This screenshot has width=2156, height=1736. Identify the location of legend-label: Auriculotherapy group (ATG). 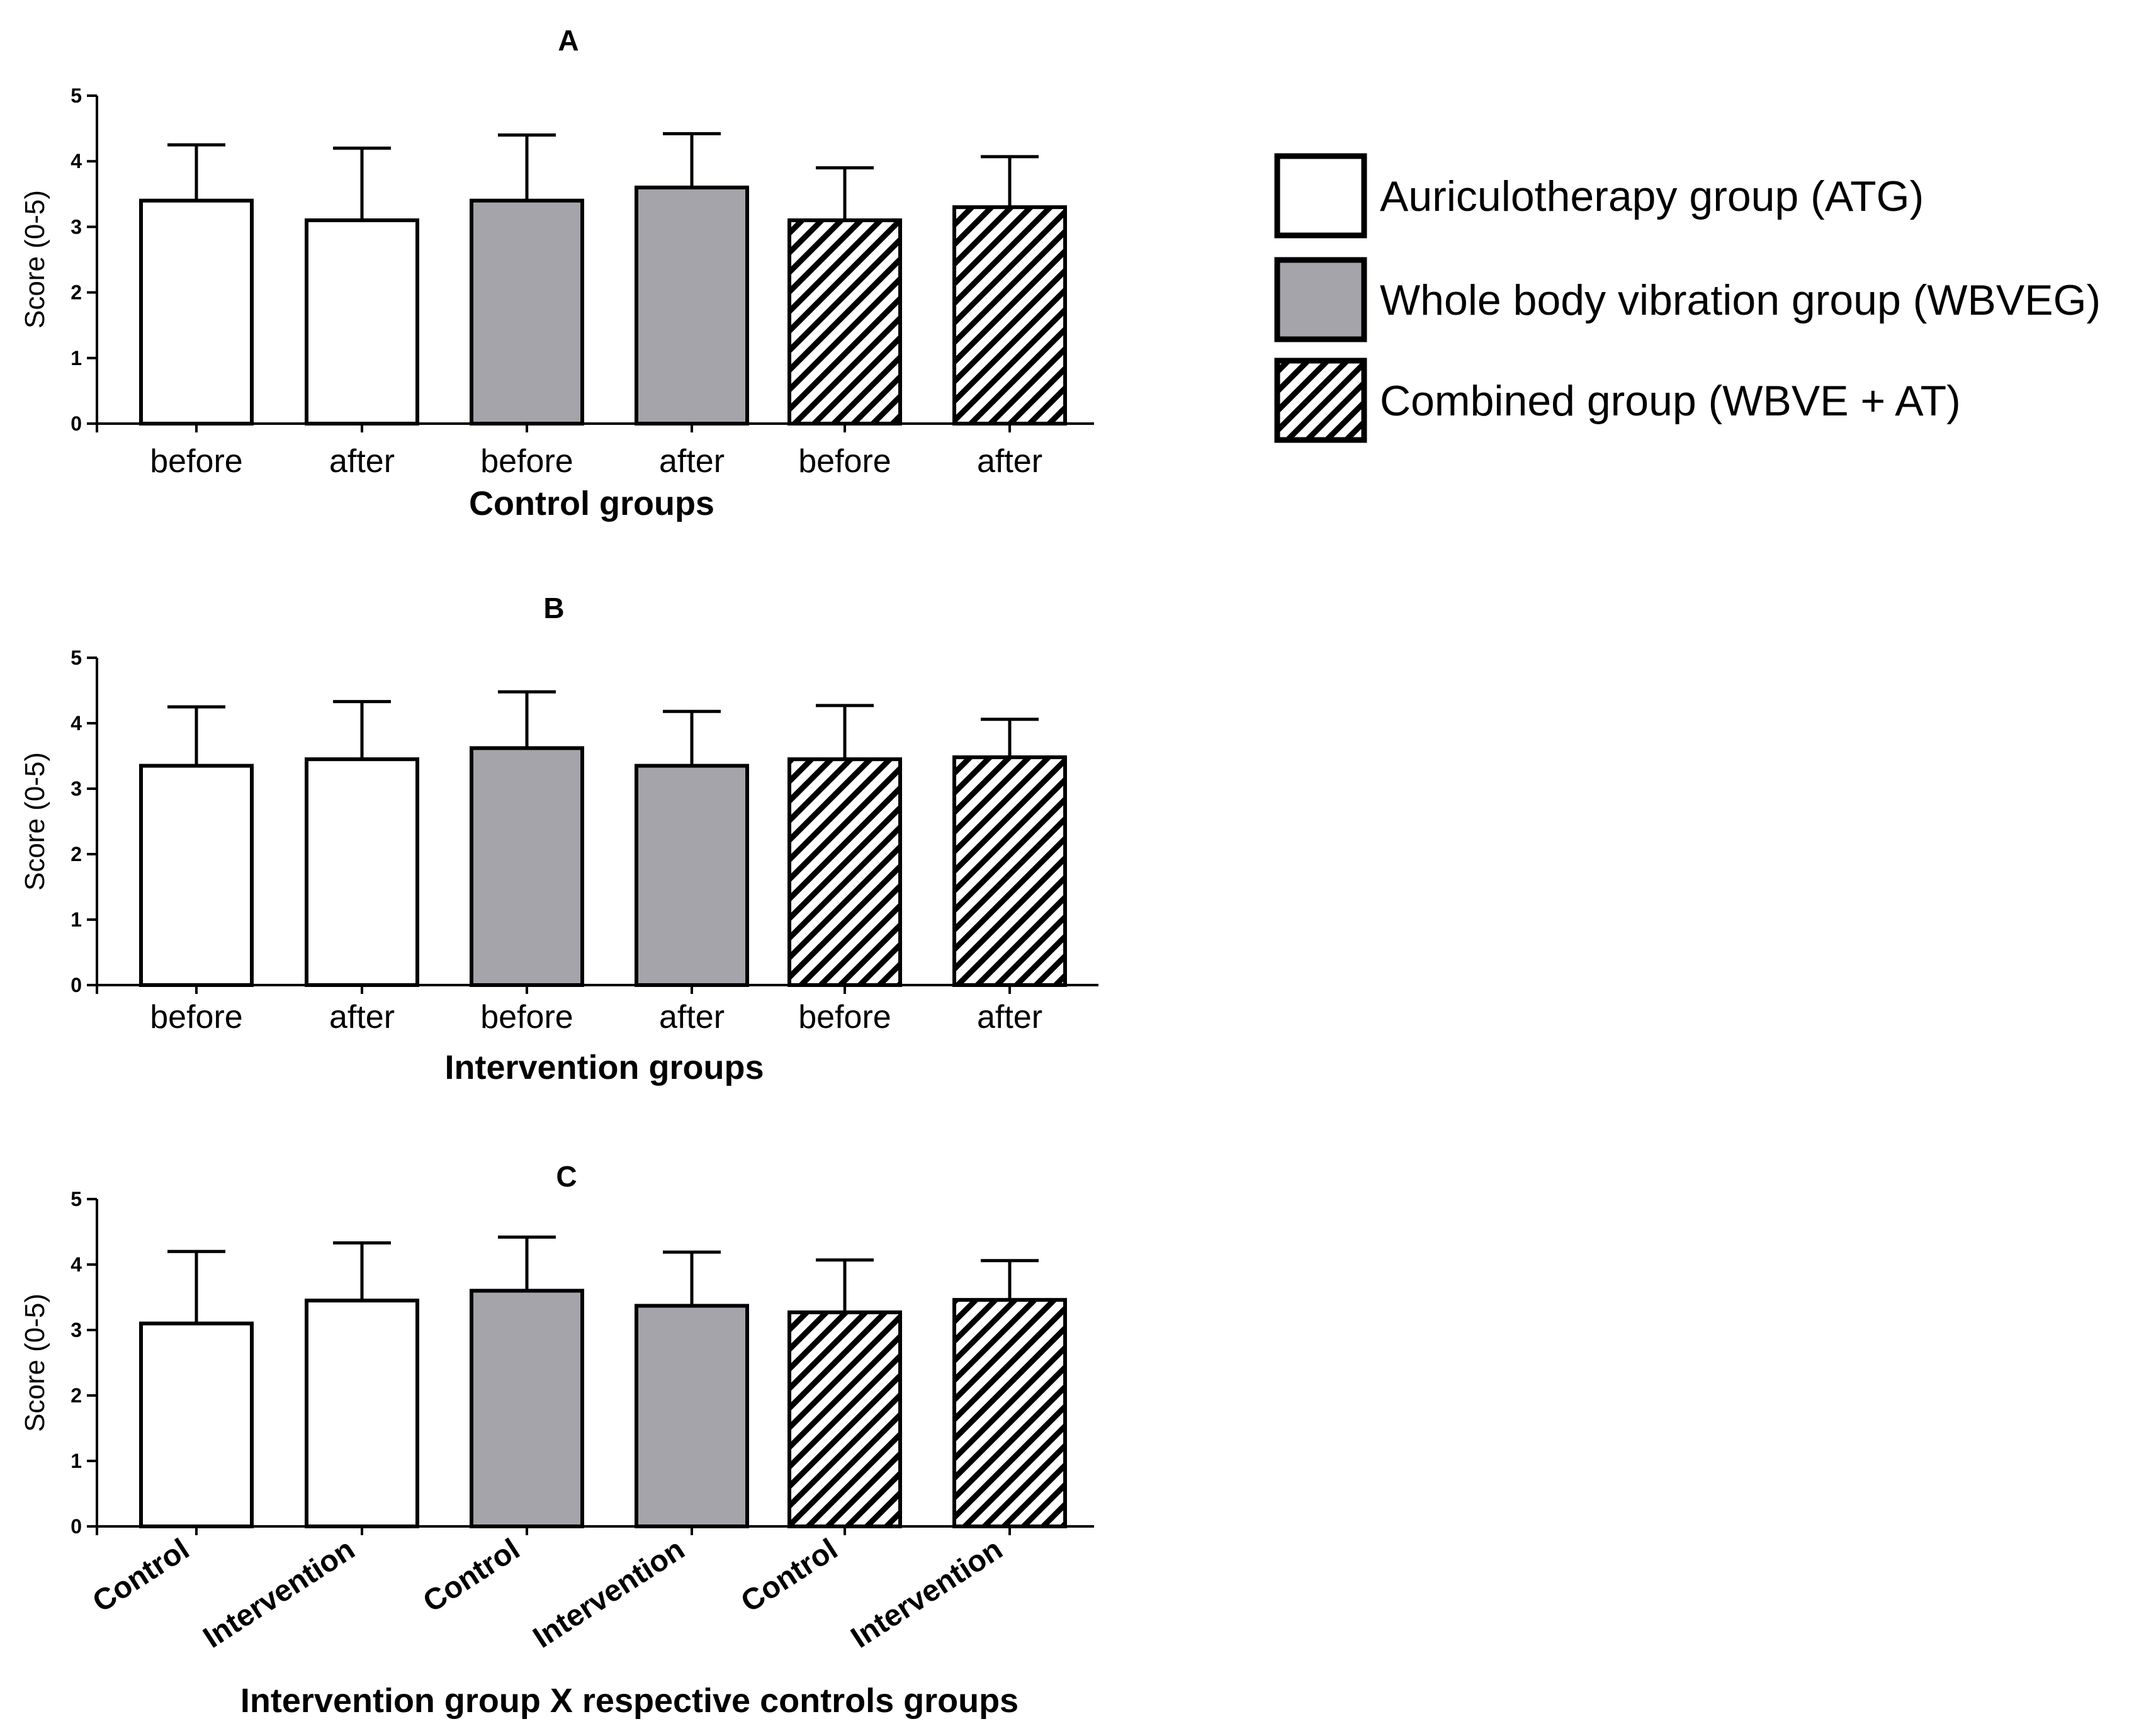
(1652, 196).